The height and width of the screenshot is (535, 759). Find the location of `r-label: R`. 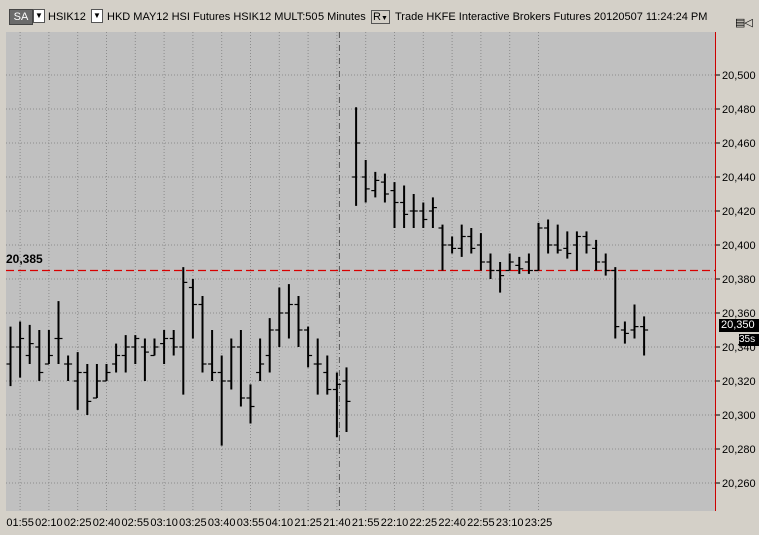

r-label: R is located at coordinates (377, 17).